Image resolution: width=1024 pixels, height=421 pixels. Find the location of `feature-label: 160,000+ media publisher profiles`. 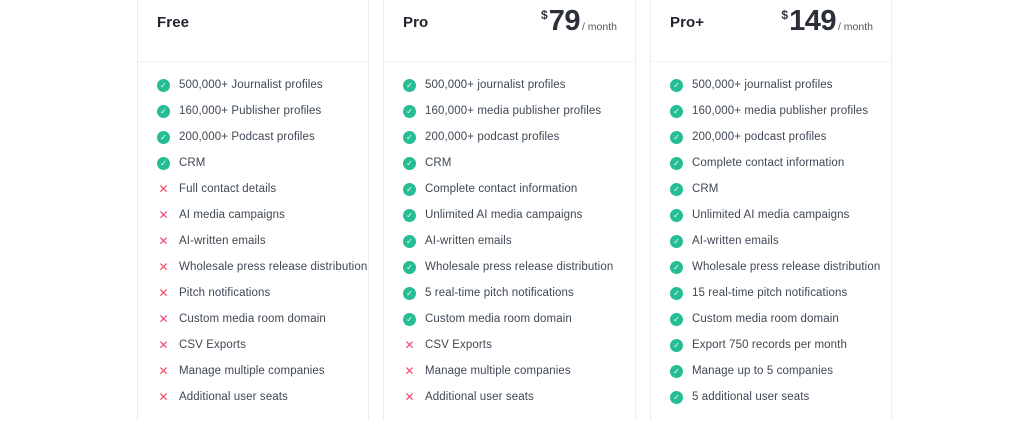

feature-label: 160,000+ media publisher profiles is located at coordinates (513, 111).